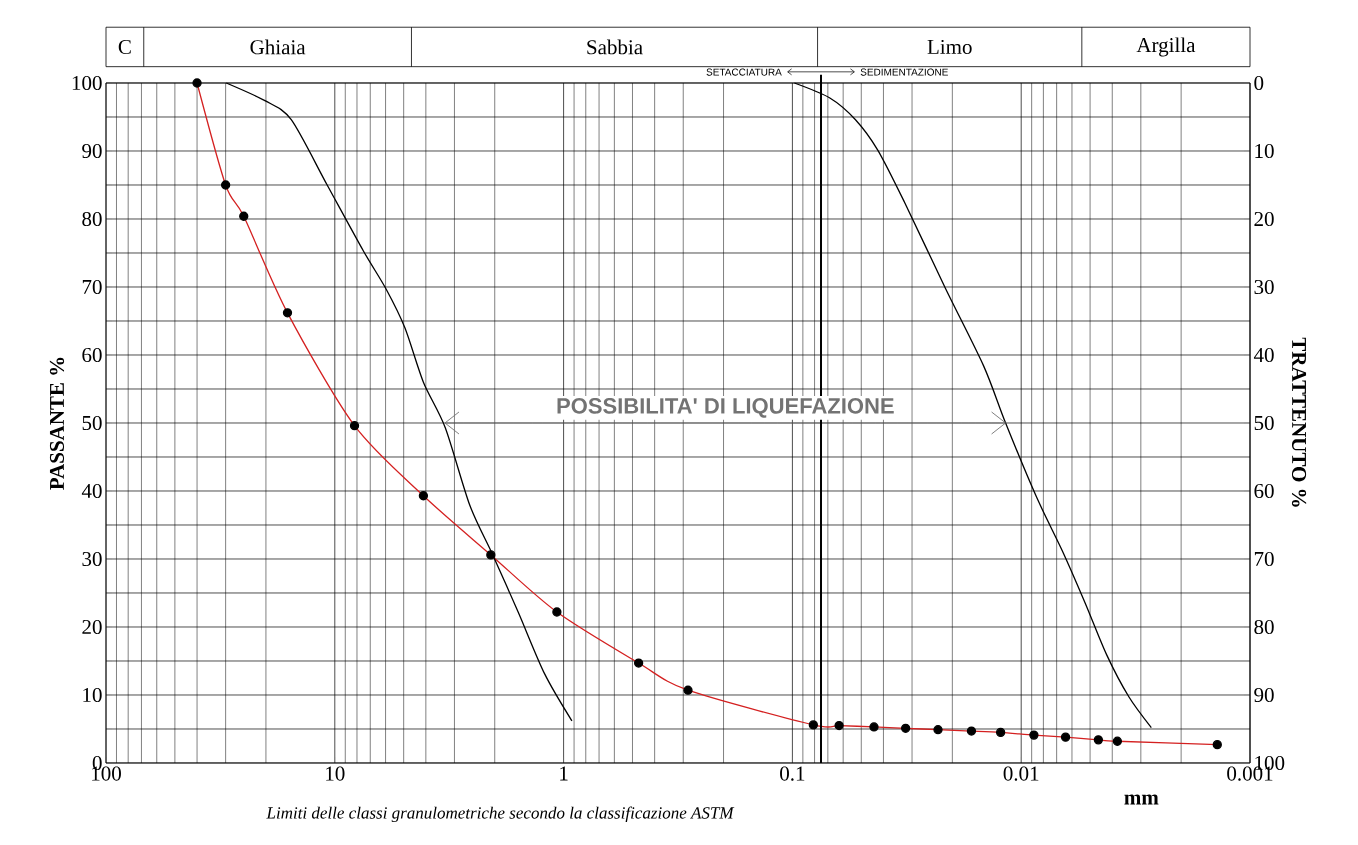 The height and width of the screenshot is (845, 1358). I want to click on text: SETACCIATURA, so click(744, 72).